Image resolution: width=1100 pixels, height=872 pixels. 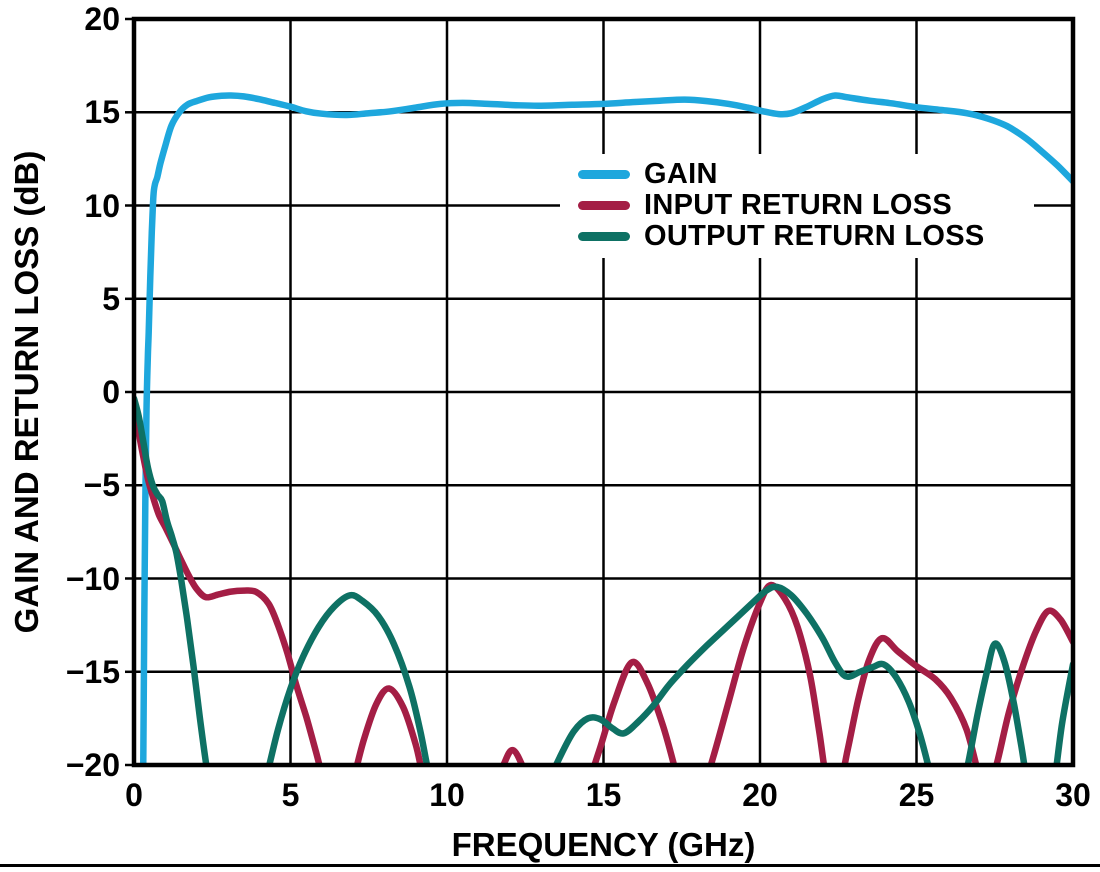 What do you see at coordinates (111, 298) in the screenshot?
I see `y-tick-label: 5` at bounding box center [111, 298].